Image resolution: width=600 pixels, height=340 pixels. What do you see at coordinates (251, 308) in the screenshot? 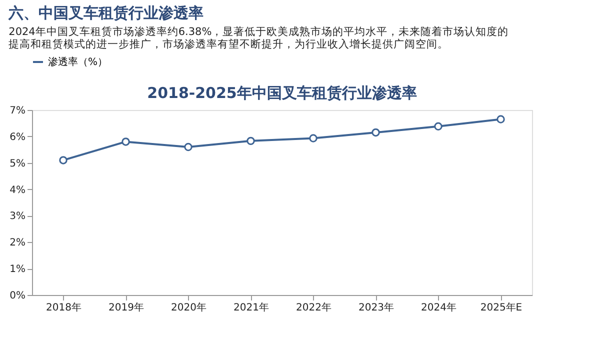
I see `x-tick-label: 2021年` at bounding box center [251, 308].